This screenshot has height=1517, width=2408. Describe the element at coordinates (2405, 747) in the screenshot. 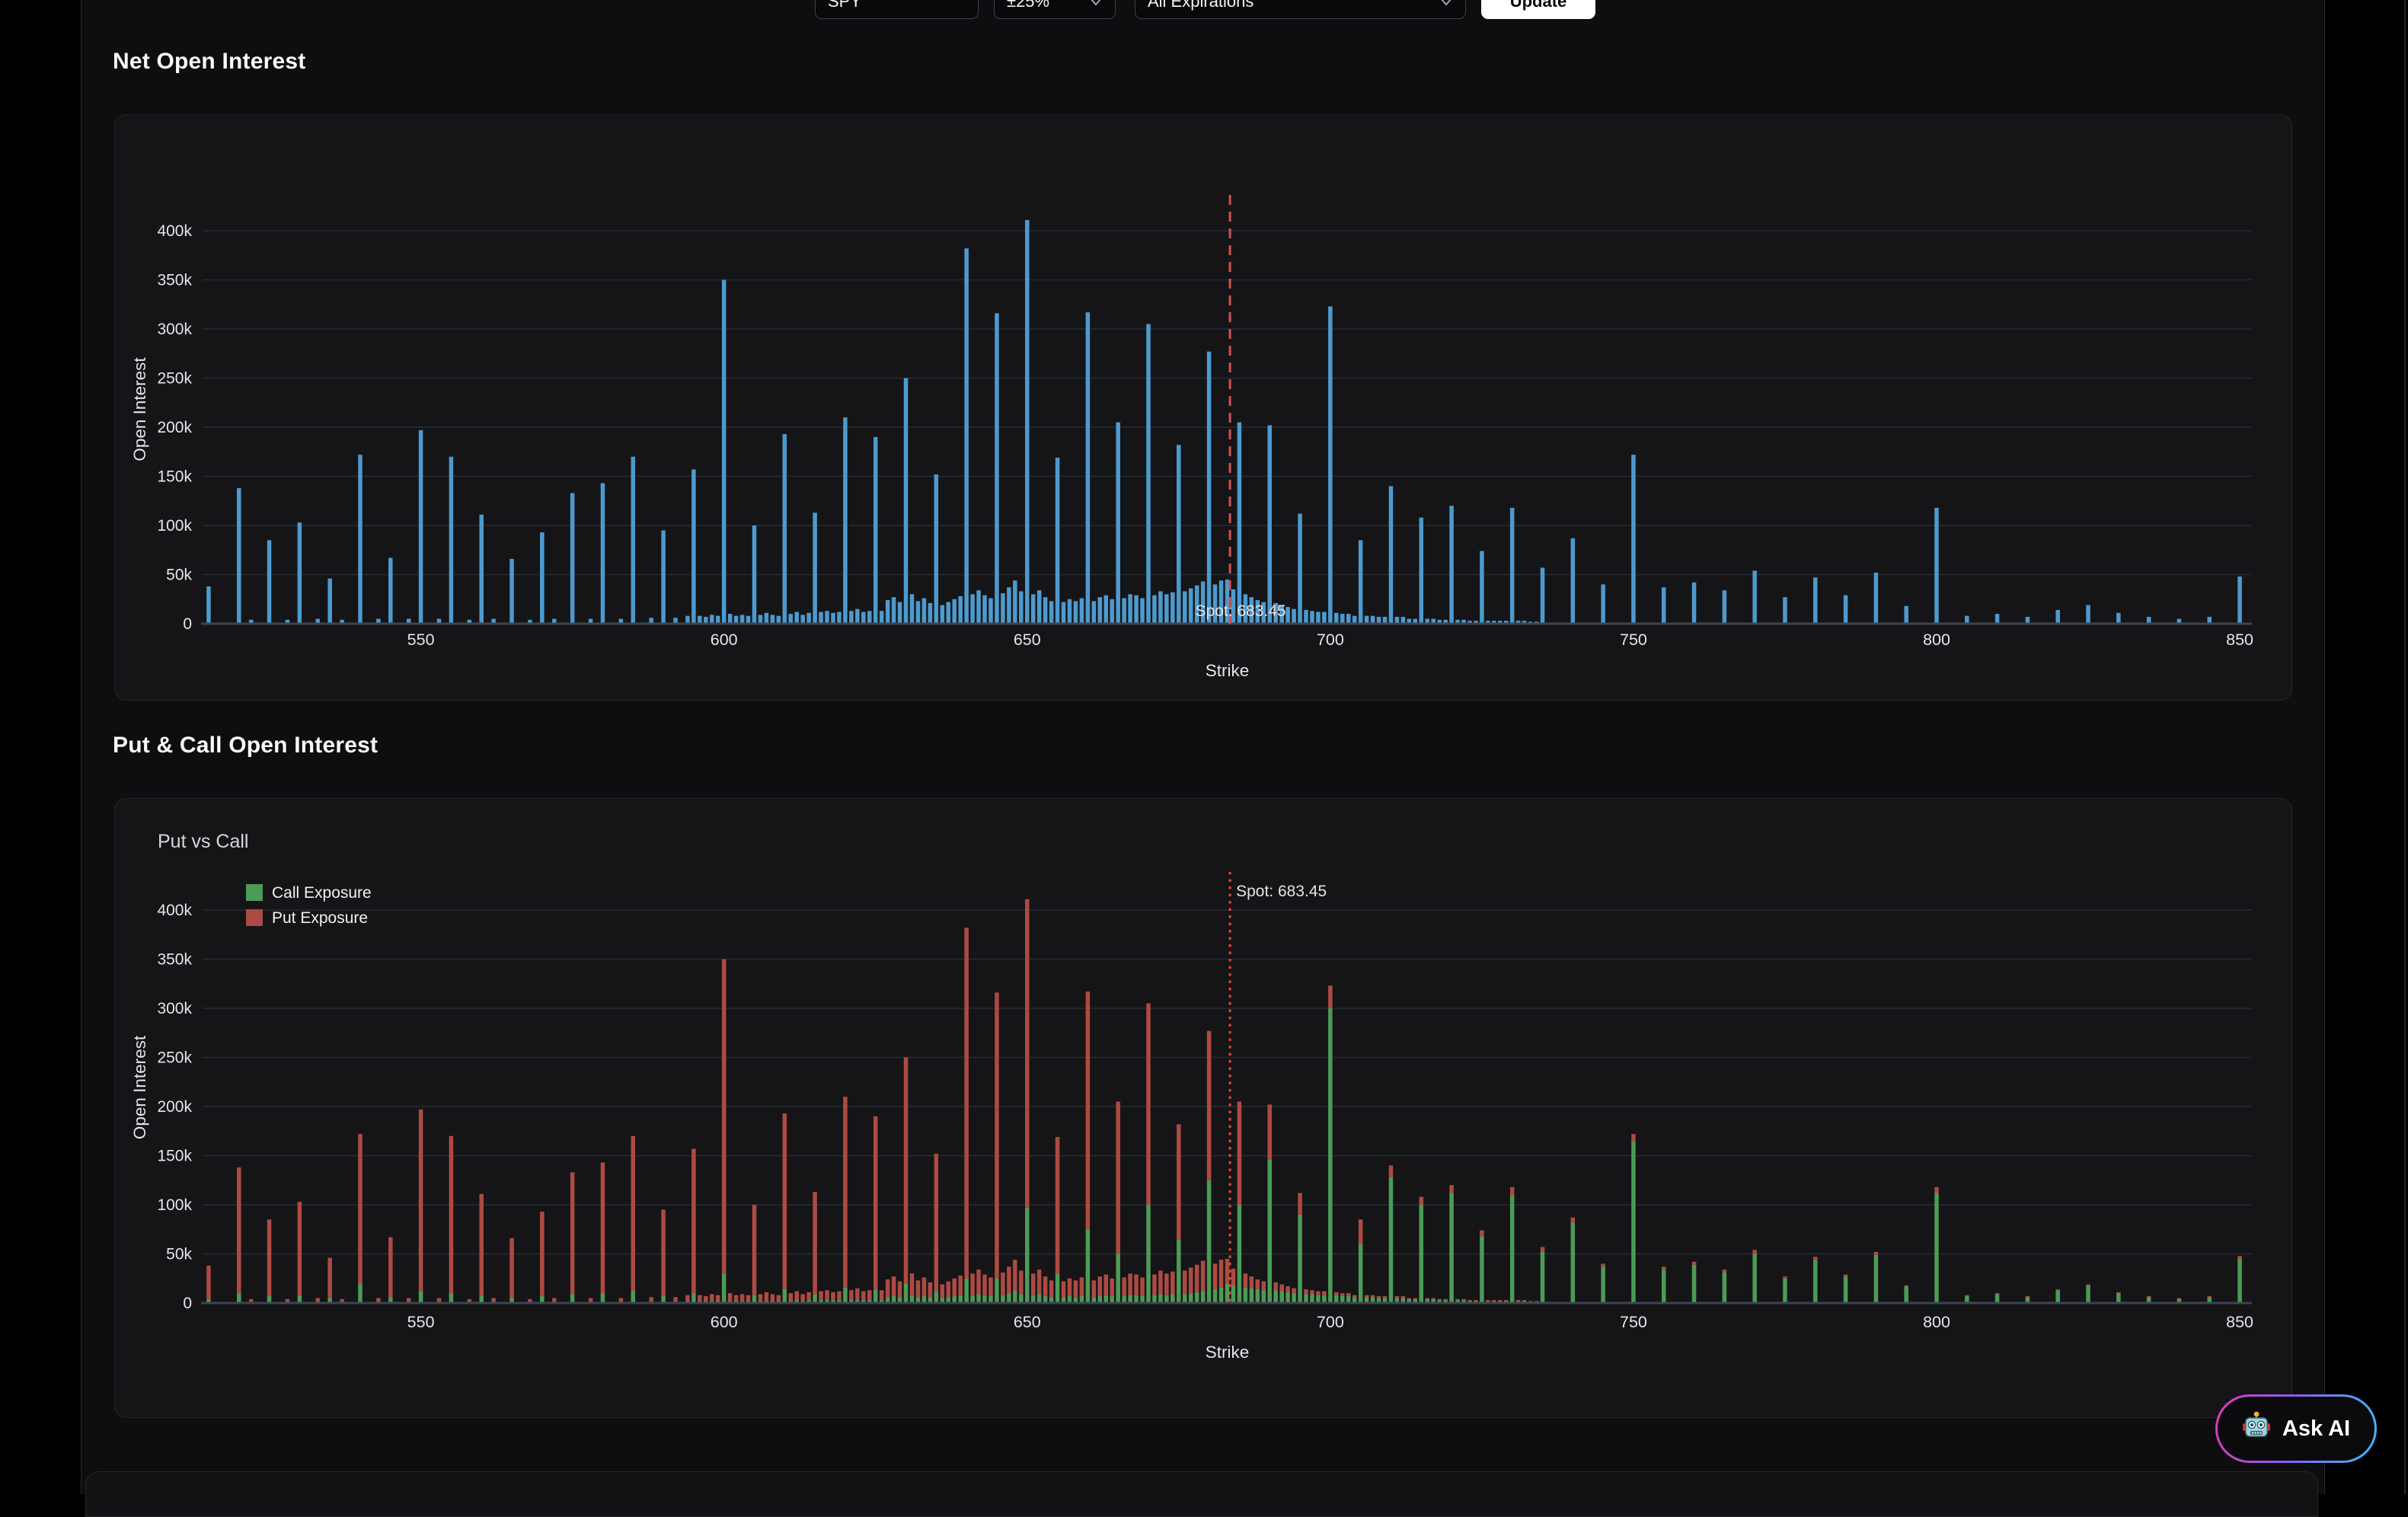

I see `window-right-edge` at that location.